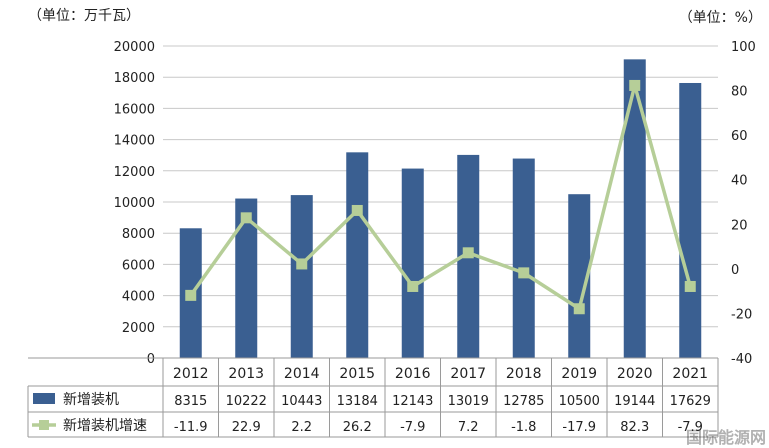  What do you see at coordinates (739, 92) in the screenshot?
I see `right-tick-label: 80` at bounding box center [739, 92].